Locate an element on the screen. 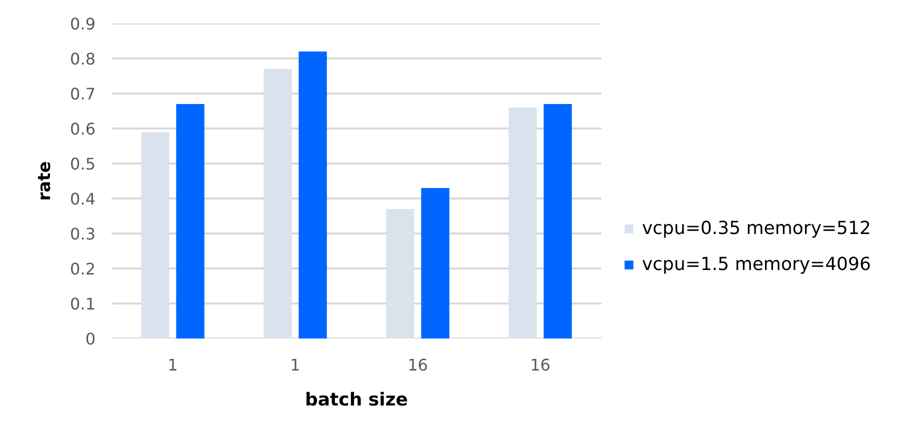 This screenshot has height=441, width=919. legend-label: vcpu=1.5 memory=4096 is located at coordinates (756, 264).